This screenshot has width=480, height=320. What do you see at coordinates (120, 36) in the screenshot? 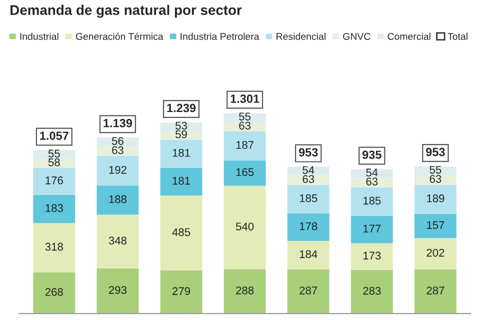
I see `legend-label: Generación Térmica` at bounding box center [120, 36].